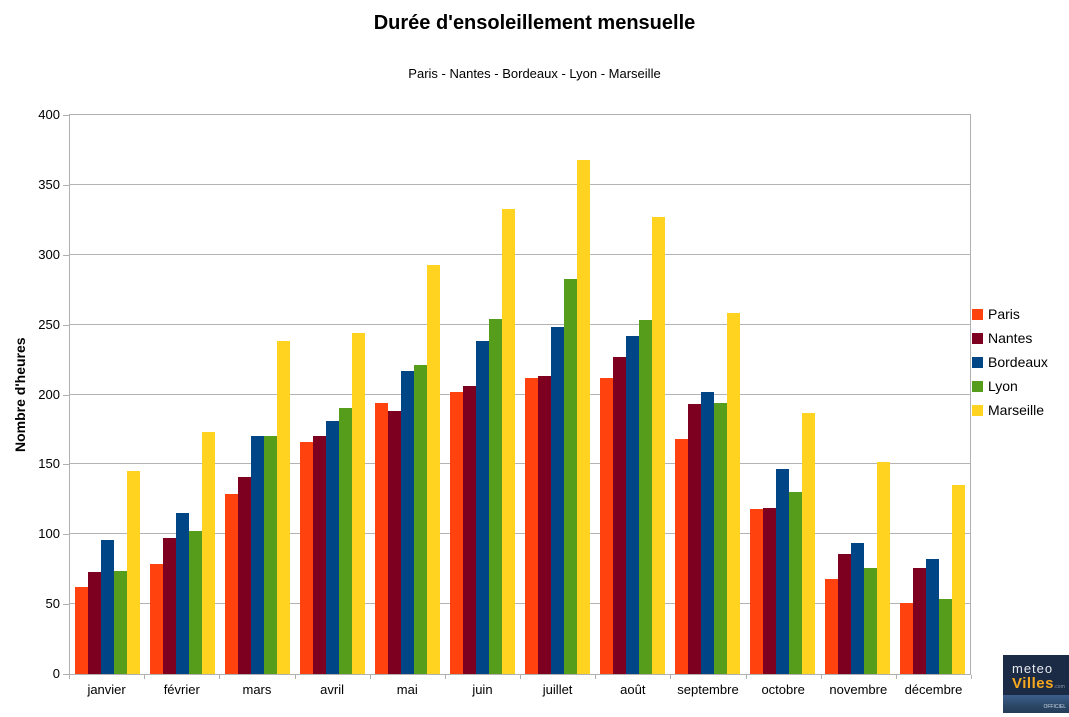  I want to click on bar-nantes-octobre, so click(769, 590).